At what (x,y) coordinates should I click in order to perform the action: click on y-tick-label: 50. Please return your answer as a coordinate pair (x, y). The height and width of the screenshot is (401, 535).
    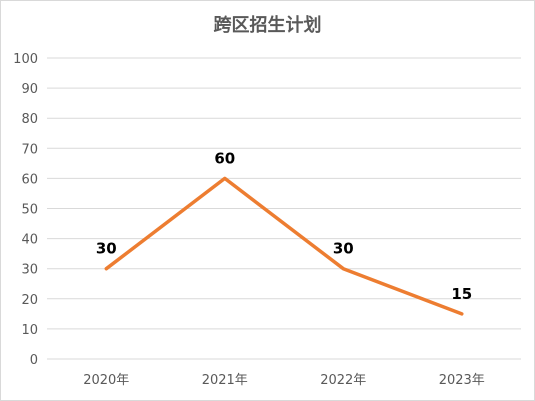
    Looking at the image, I should click on (29, 210).